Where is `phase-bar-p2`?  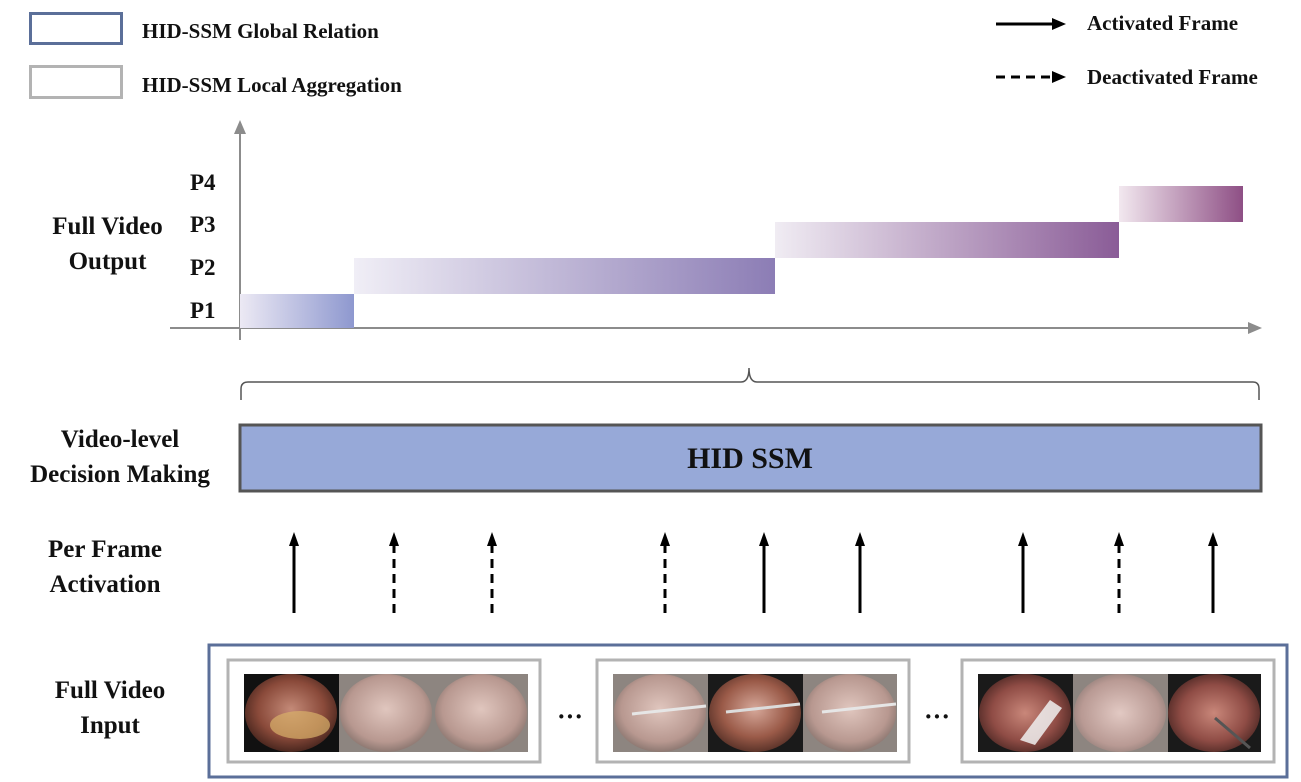
phase-bar-p2 is located at coordinates (564, 276).